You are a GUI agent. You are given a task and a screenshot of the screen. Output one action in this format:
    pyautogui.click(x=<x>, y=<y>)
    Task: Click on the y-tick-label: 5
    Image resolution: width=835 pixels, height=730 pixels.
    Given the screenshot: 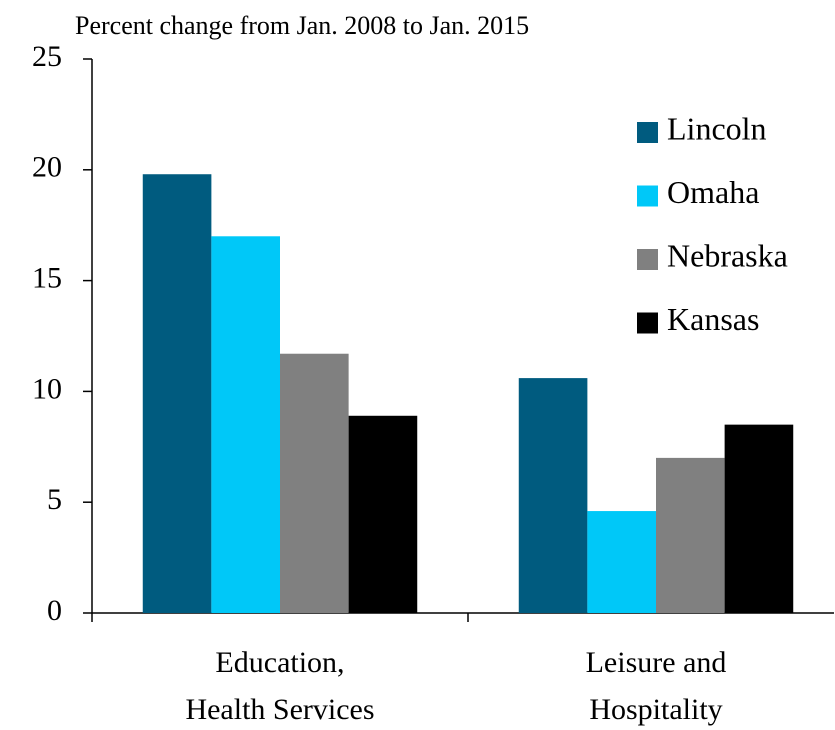 What is the action you would take?
    pyautogui.click(x=54, y=499)
    